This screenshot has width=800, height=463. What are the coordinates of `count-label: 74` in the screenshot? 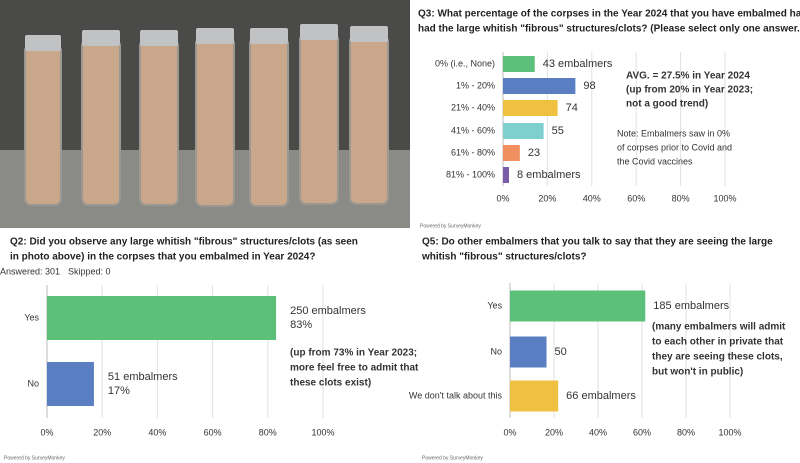 It's located at (572, 108).